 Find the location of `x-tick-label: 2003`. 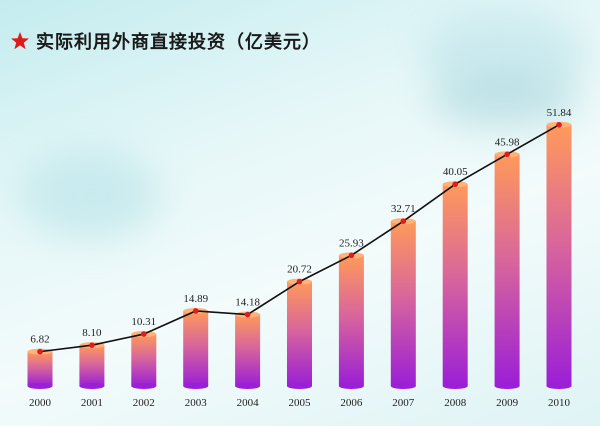

x-tick-label: 2003 is located at coordinates (196, 403).